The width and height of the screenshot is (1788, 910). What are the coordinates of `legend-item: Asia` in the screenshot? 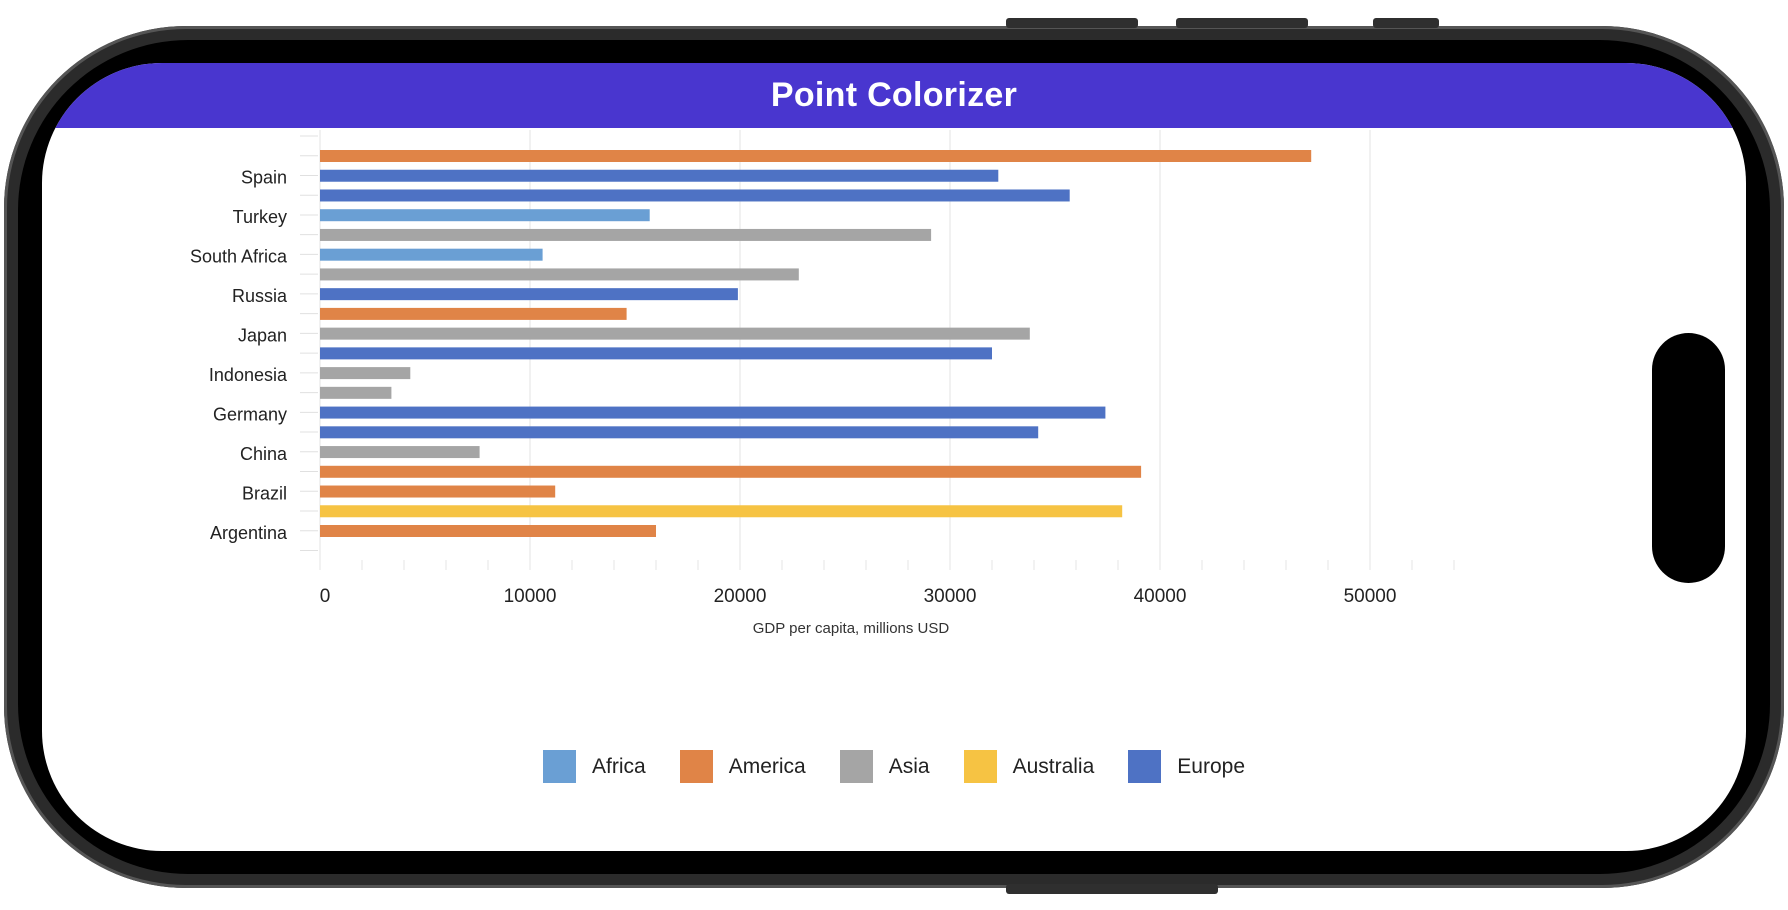 It's located at (884, 766).